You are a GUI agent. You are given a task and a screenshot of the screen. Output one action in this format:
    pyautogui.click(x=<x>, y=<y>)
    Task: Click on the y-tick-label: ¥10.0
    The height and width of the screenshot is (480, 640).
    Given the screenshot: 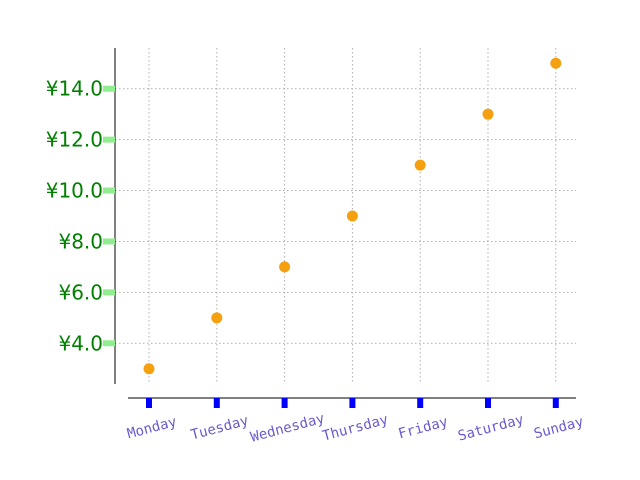 What is the action you would take?
    pyautogui.click(x=74, y=191)
    